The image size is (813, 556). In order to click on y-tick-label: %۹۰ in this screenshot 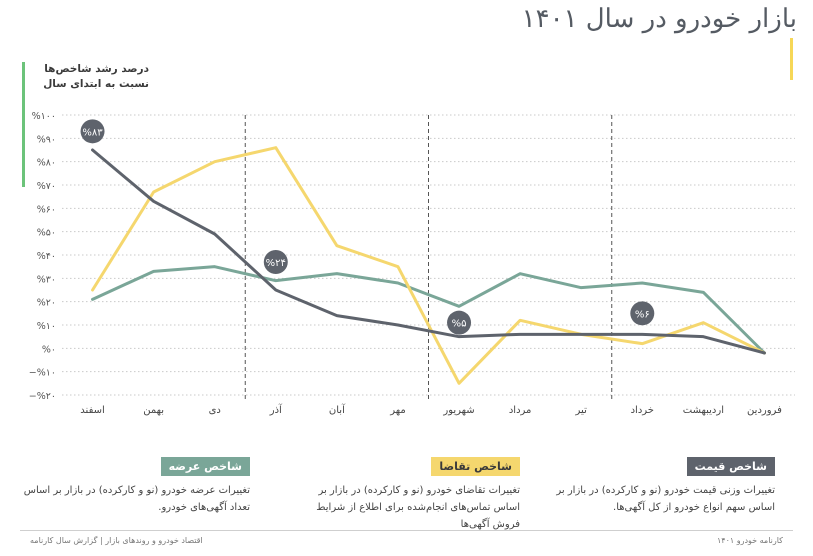, I will do `click(46, 139)`.